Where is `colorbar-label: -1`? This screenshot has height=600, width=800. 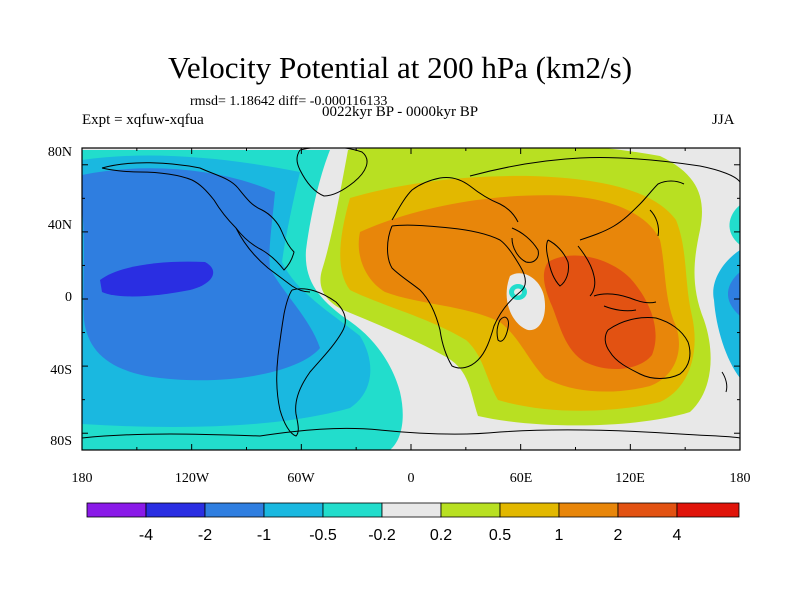 colorbar-label: -1 is located at coordinates (264, 535).